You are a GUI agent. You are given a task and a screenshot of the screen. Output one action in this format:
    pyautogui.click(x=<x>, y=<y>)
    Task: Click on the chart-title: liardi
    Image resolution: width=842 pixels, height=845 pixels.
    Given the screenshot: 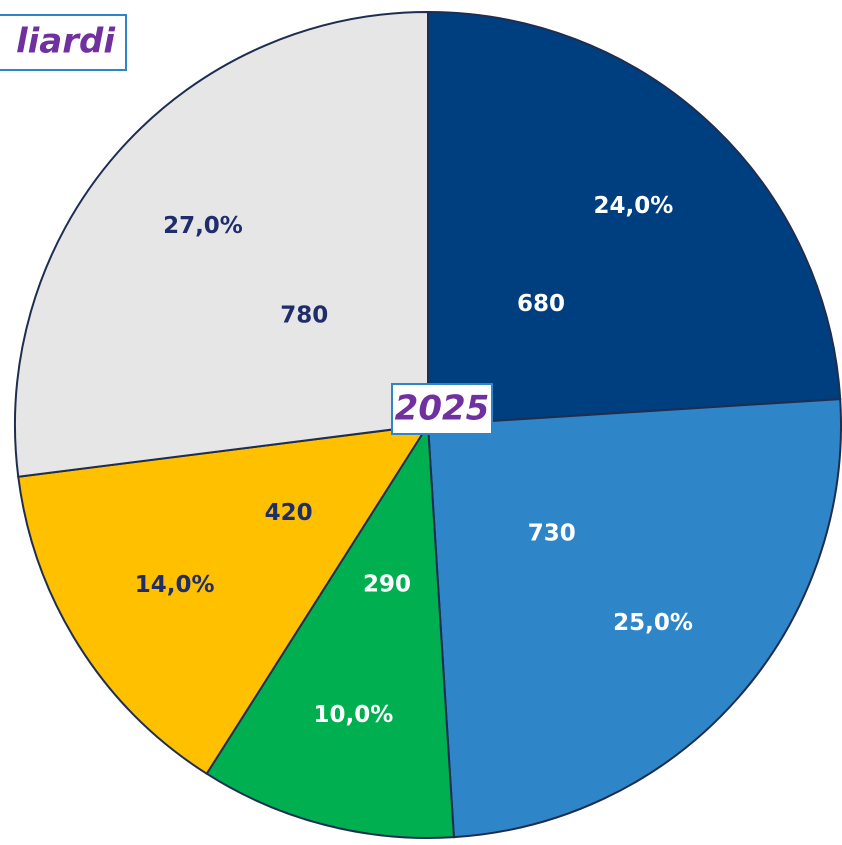 What is the action you would take?
    pyautogui.click(x=66, y=42)
    